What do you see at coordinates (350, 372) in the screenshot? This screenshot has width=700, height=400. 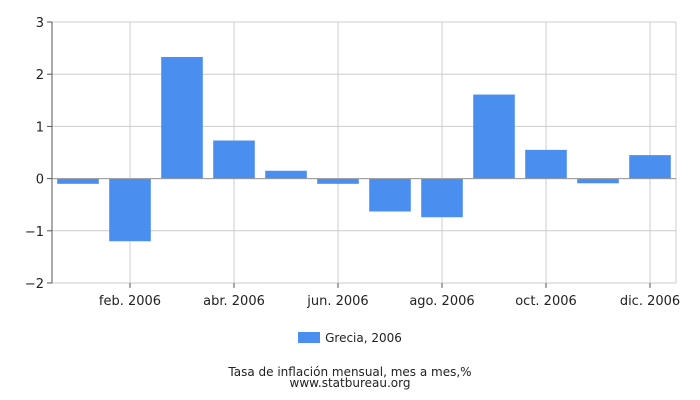 I see `chart-caption: Tasa de inflación mensual, mes a mes,%` at bounding box center [350, 372].